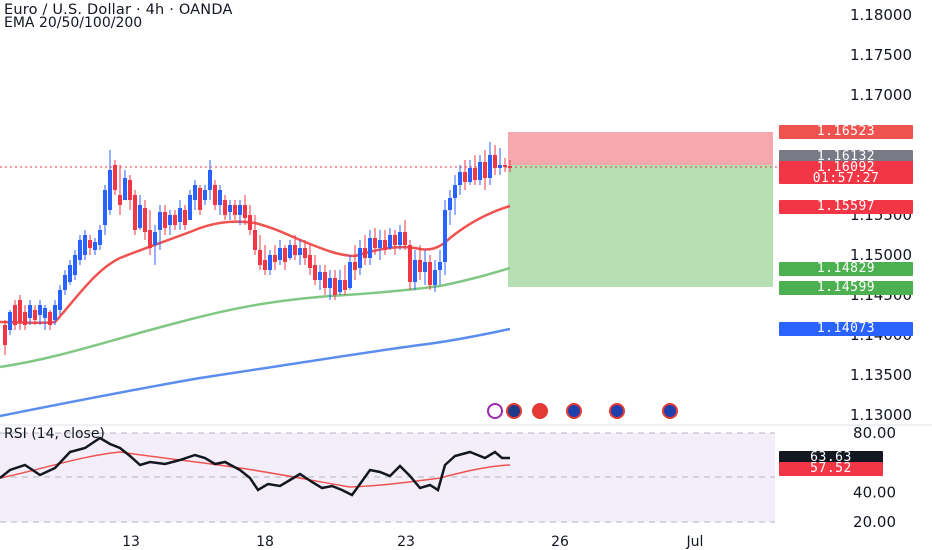  I want to click on rsi-axis: 80.00 40.00 20.00, so click(874, 477).